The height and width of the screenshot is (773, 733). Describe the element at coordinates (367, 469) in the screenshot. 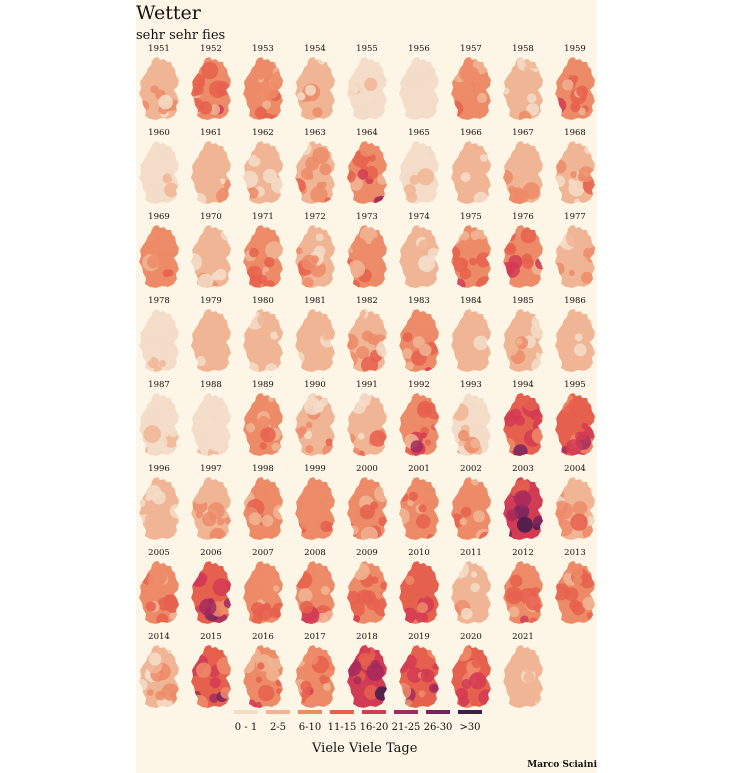

I see `year-label: 2000` at that location.